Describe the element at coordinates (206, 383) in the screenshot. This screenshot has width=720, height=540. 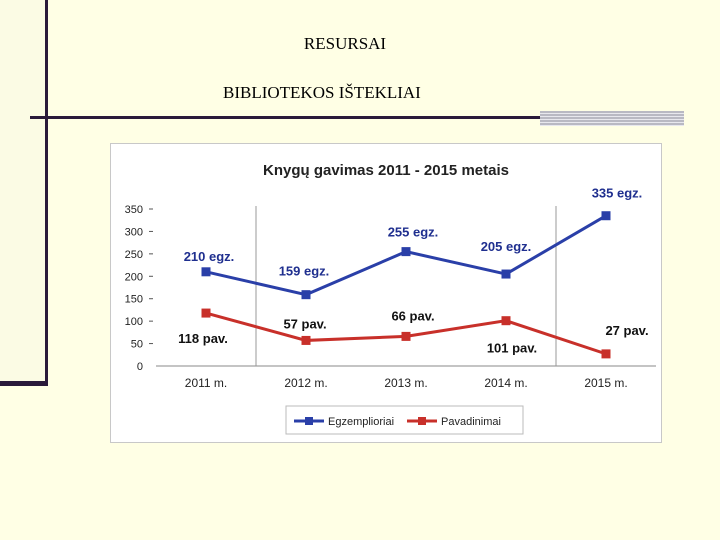
I see `x-tick-label: 2011 m.` at that location.